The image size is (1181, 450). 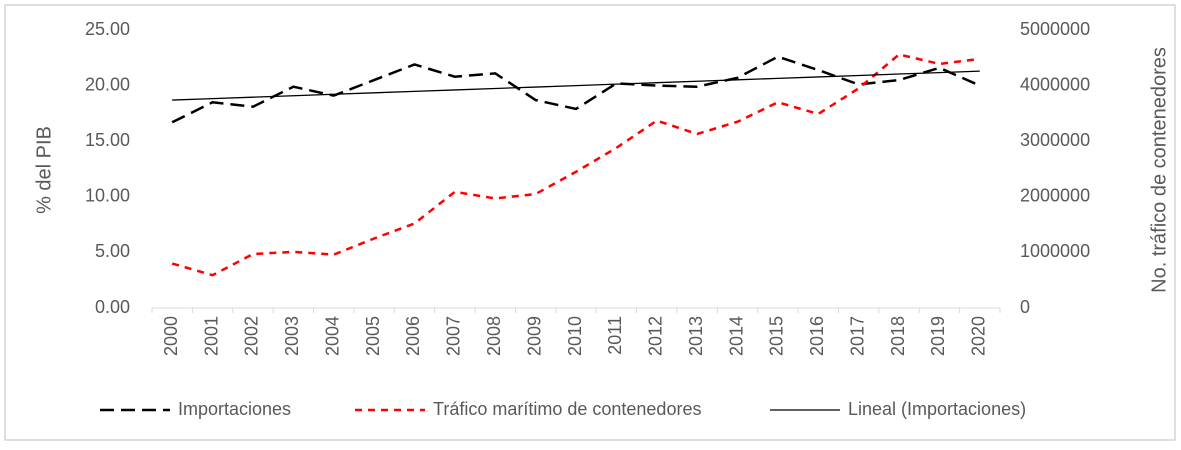 What do you see at coordinates (615, 335) in the screenshot?
I see `x-tick-label: 2011` at bounding box center [615, 335].